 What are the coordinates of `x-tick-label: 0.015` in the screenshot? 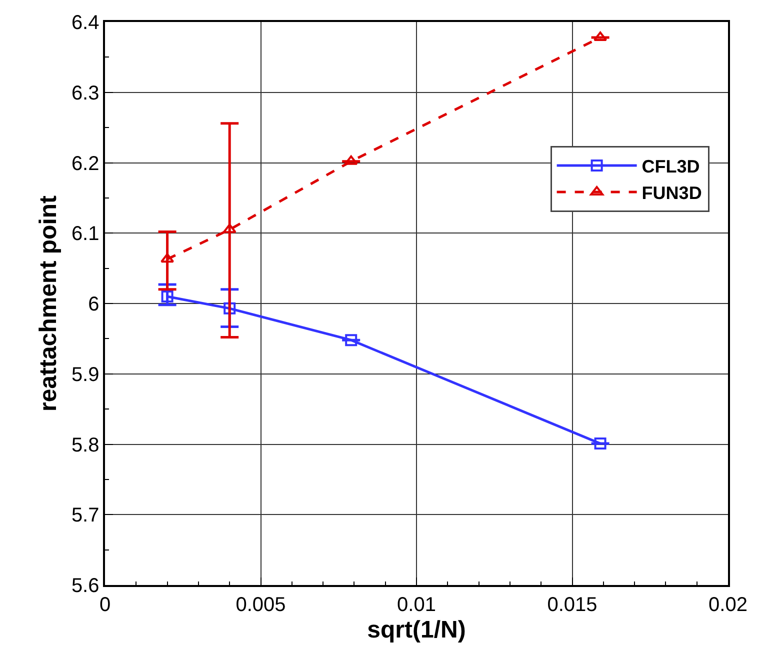 It's located at (572, 605).